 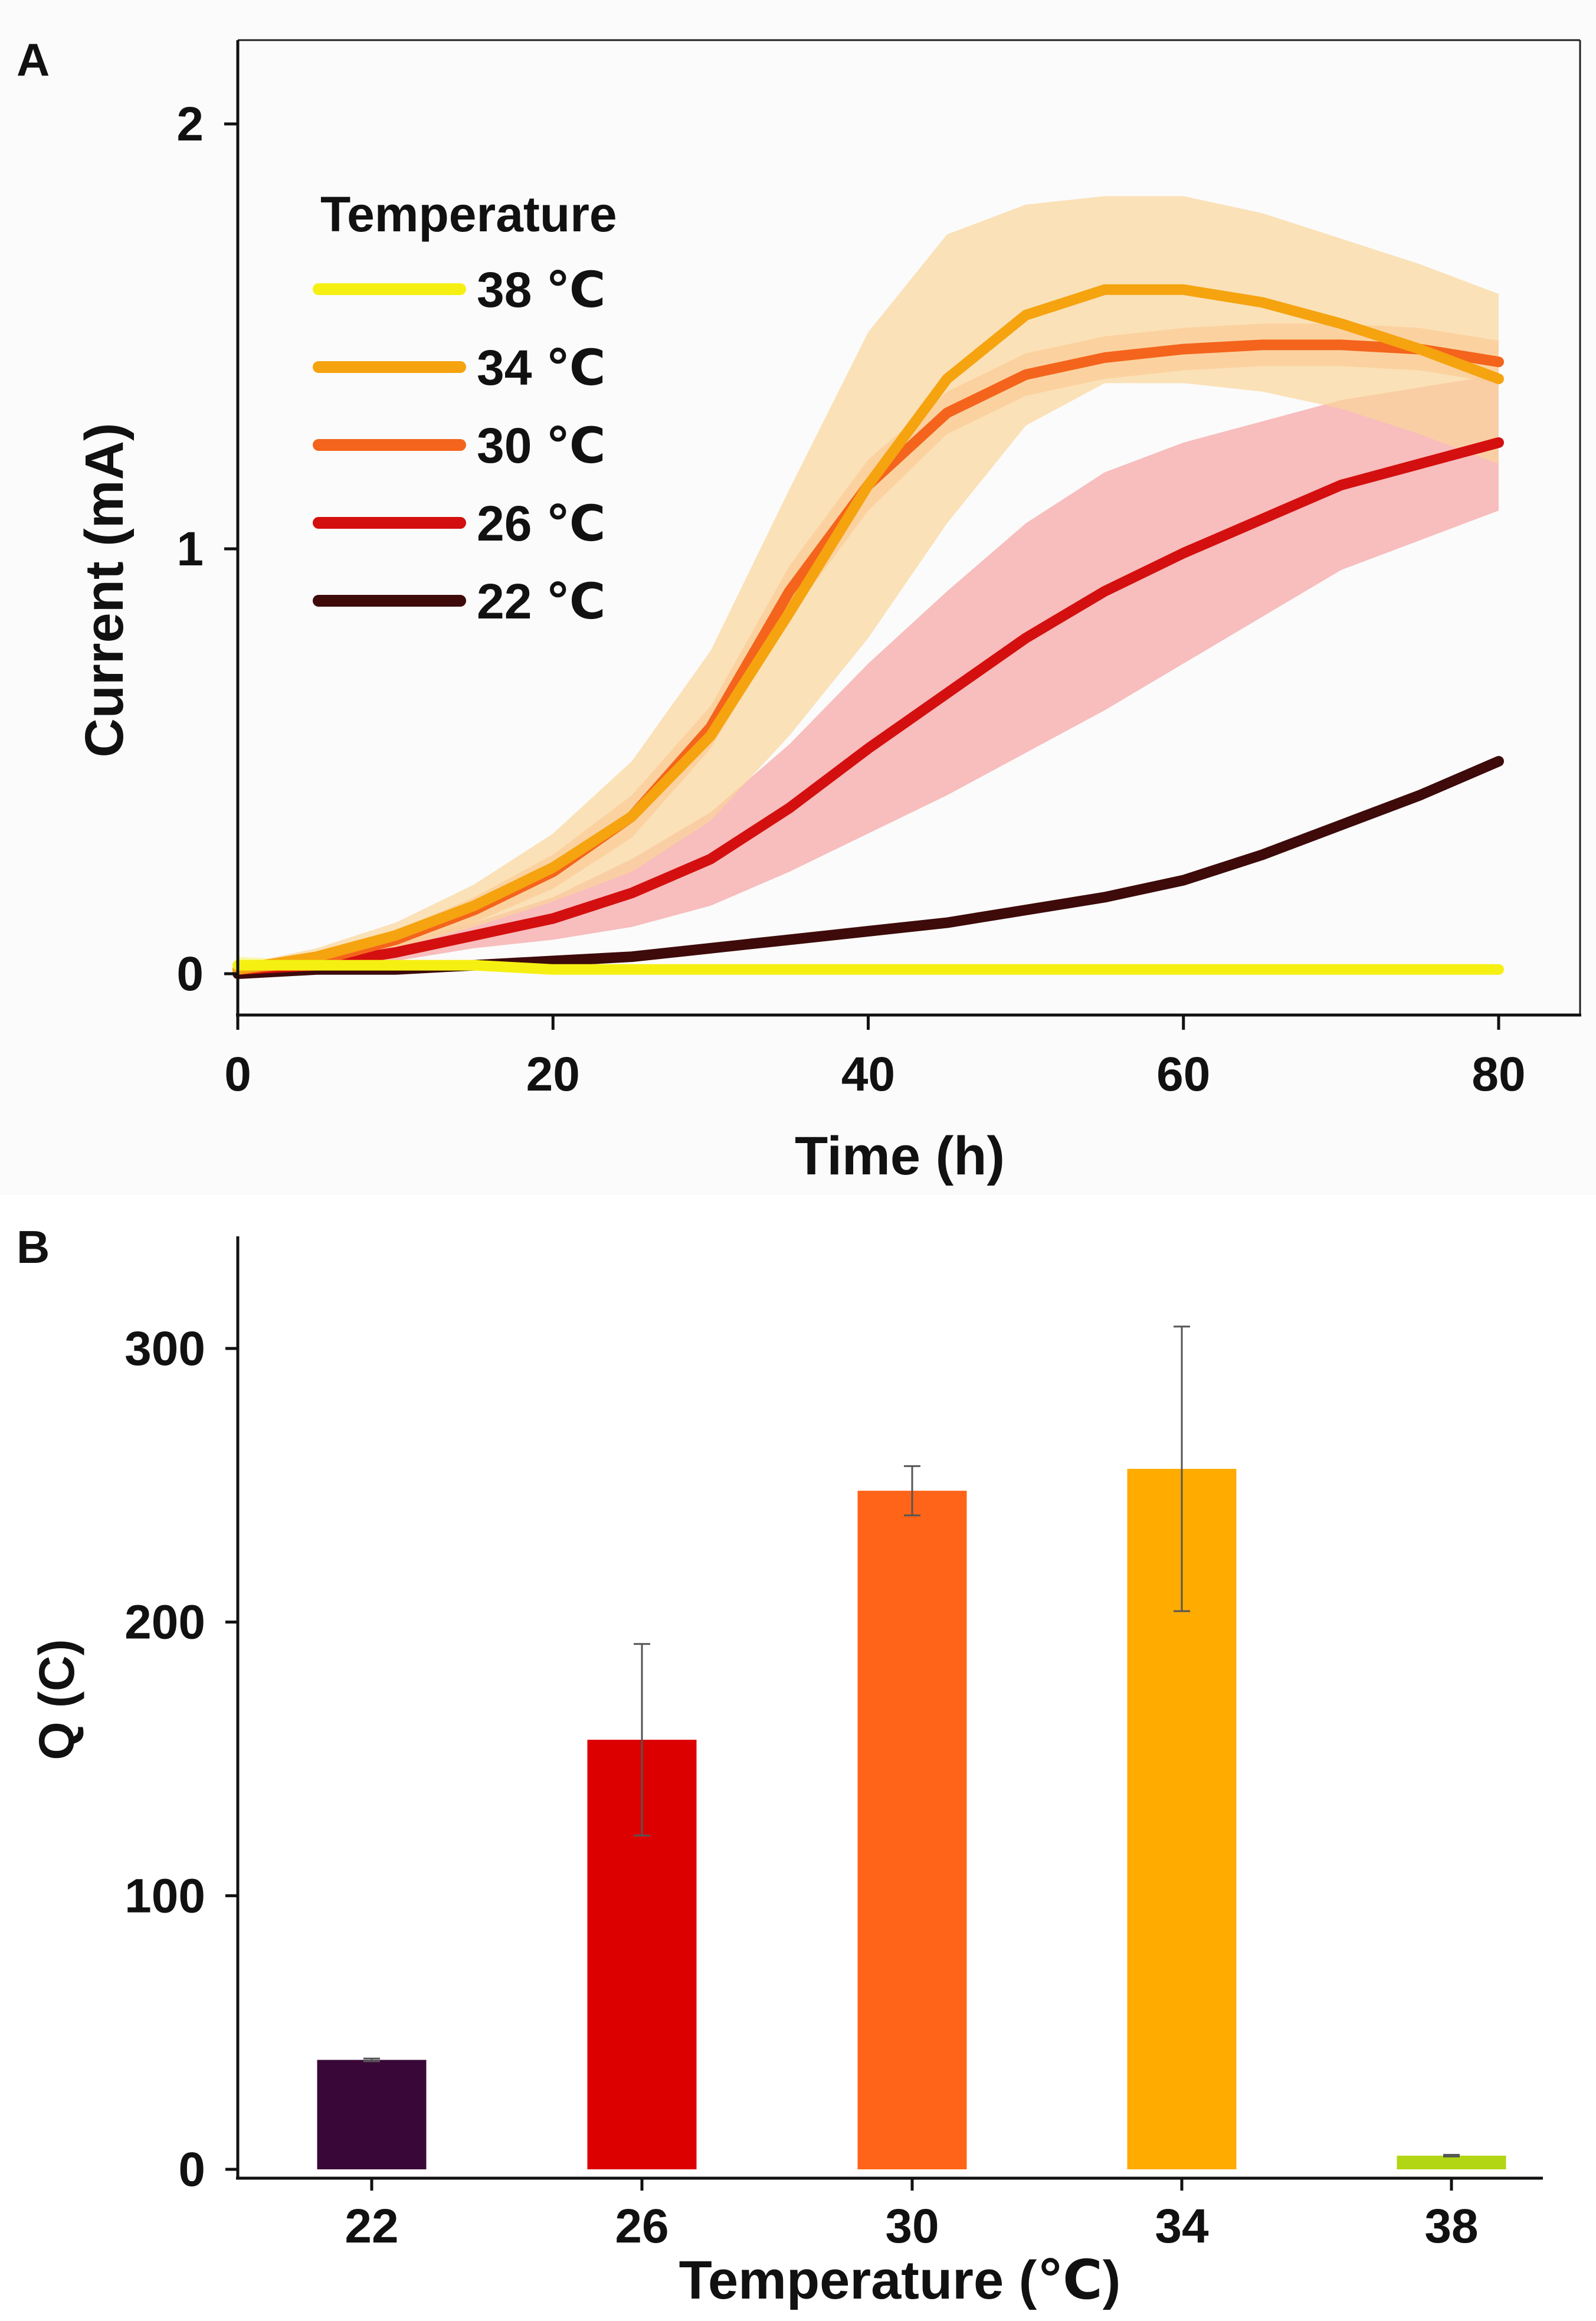 I want to click on x-tick-label: 26, so click(x=641, y=2226).